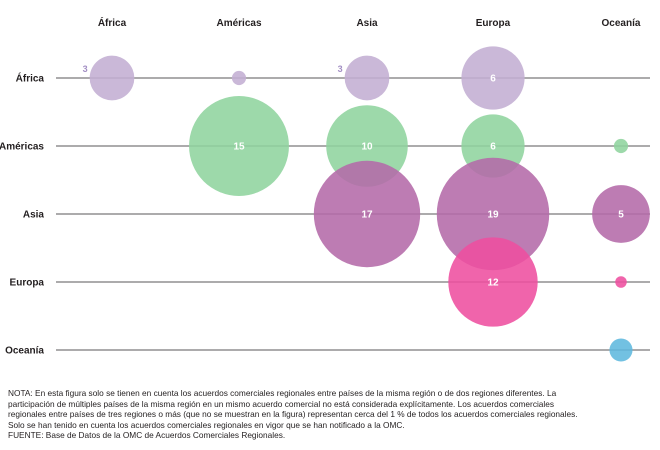 The image size is (660, 450). What do you see at coordinates (621, 23) in the screenshot?
I see `column-label-oceania: Oceanía` at bounding box center [621, 23].